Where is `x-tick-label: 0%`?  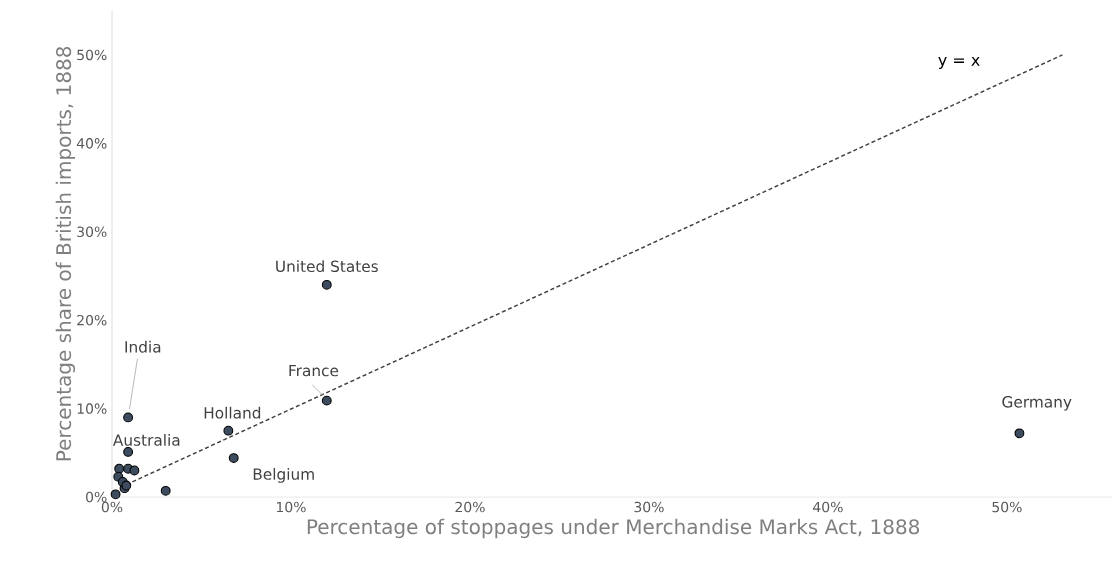
x-tick-label: 0% is located at coordinates (112, 507).